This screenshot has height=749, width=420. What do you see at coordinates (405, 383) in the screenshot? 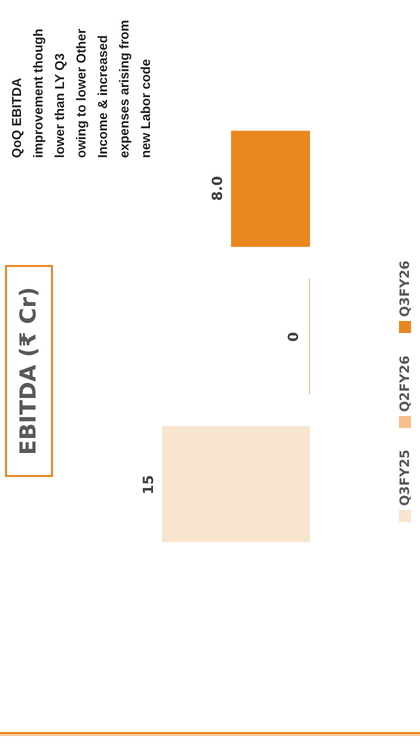
I see `text: Q2FY26` at bounding box center [405, 383].